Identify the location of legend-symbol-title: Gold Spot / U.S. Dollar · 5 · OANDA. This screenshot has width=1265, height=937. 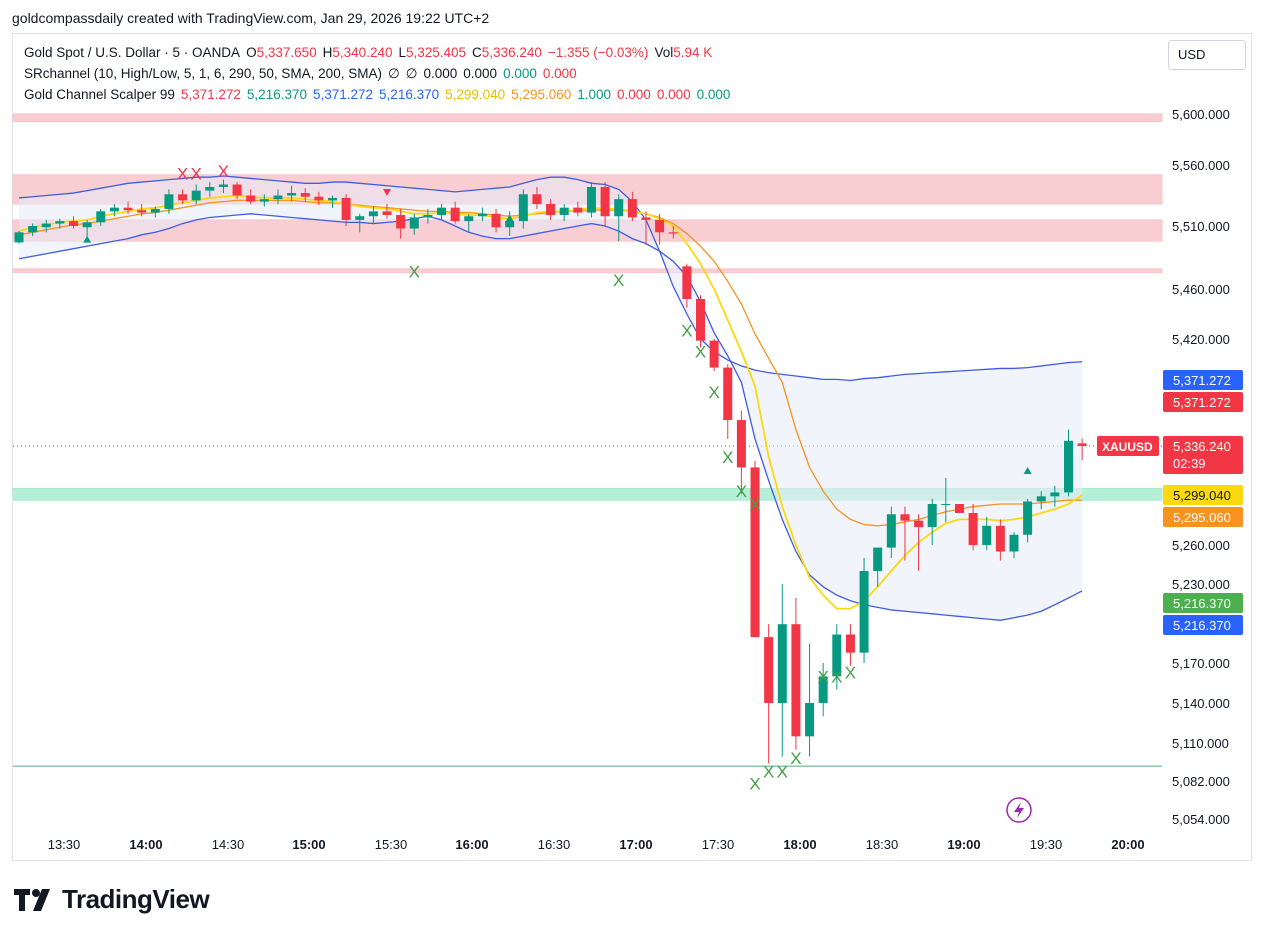
(132, 52).